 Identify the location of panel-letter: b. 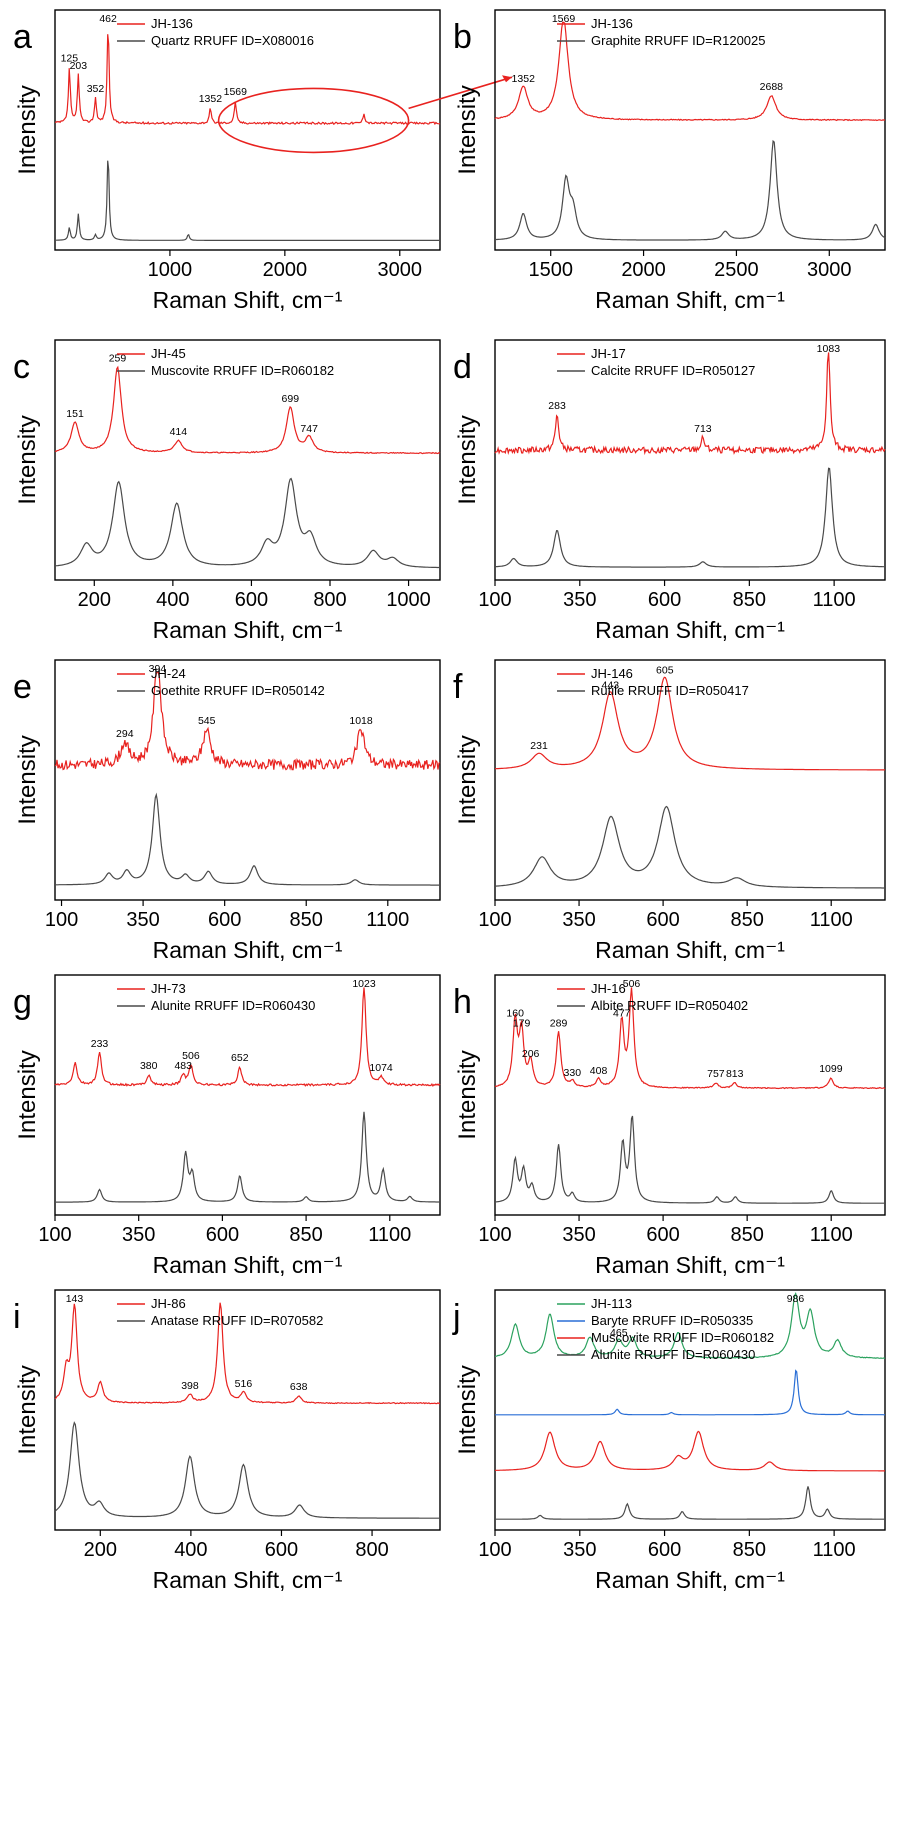
(462, 37).